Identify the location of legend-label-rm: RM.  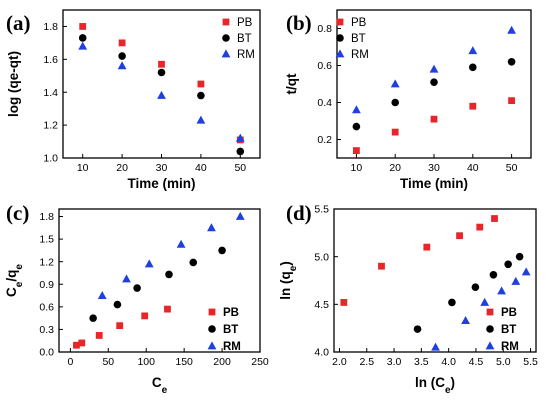
(360, 55).